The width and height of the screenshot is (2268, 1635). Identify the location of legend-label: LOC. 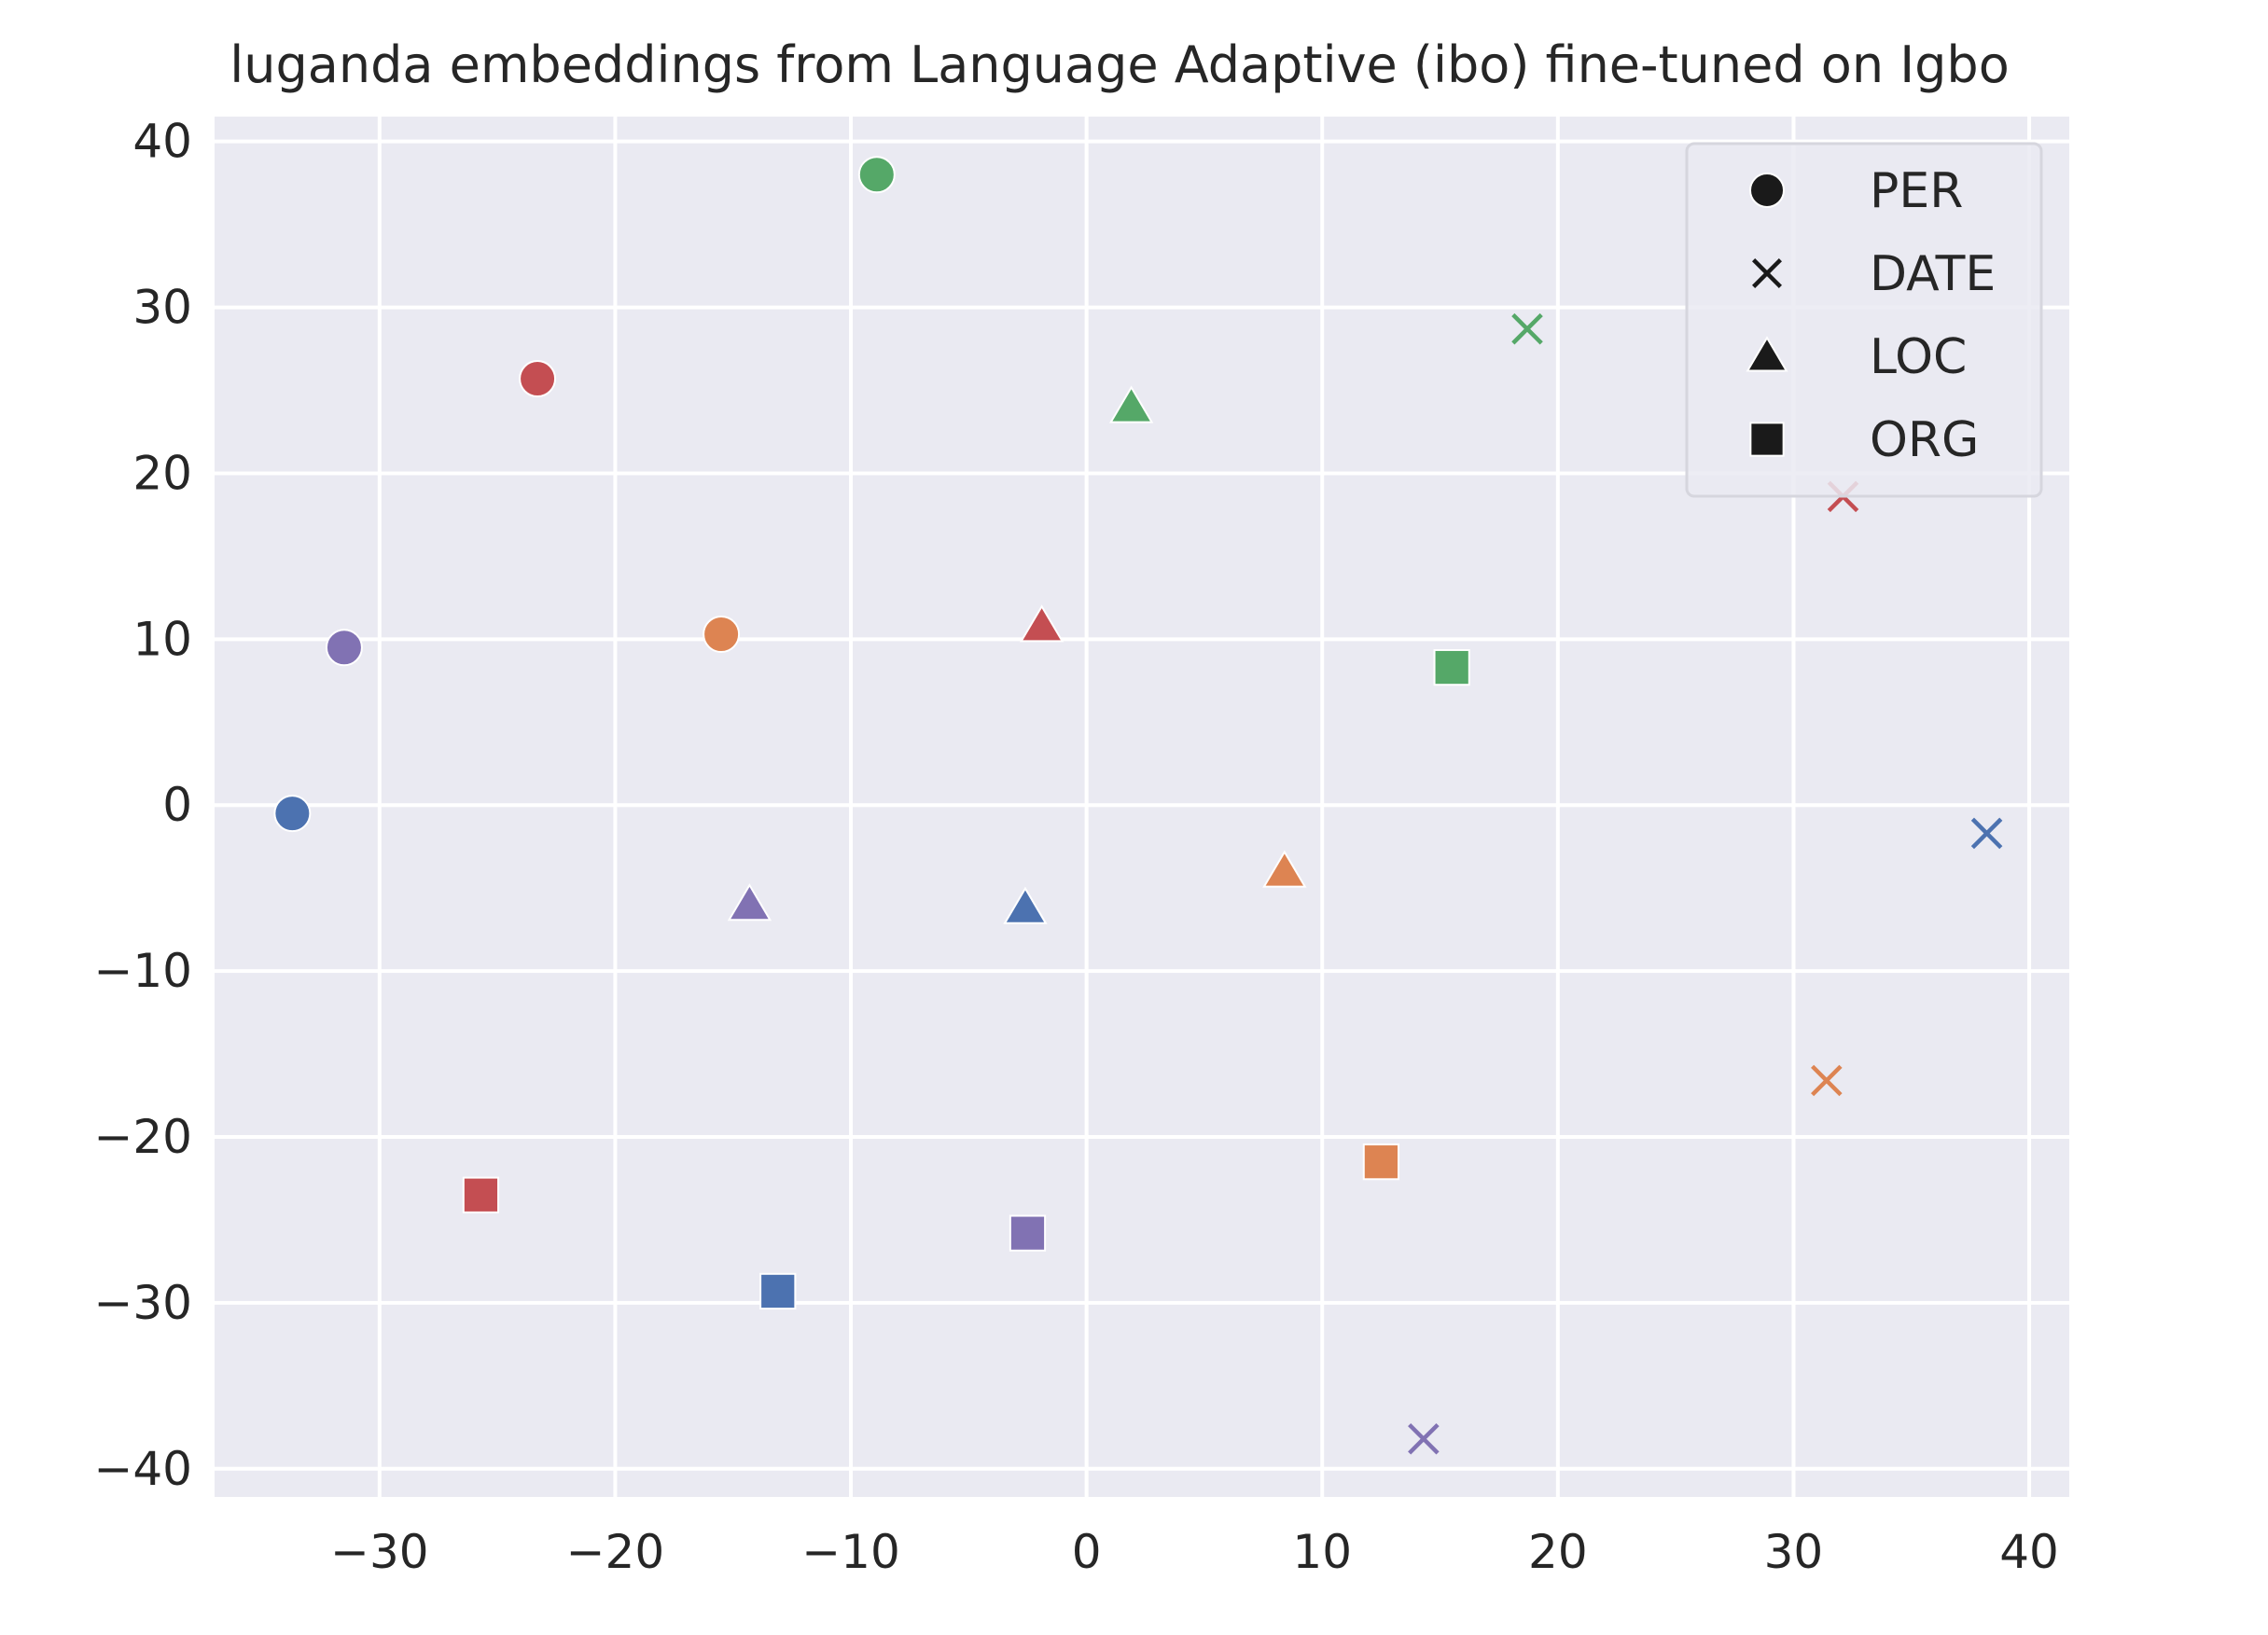
(1918, 357).